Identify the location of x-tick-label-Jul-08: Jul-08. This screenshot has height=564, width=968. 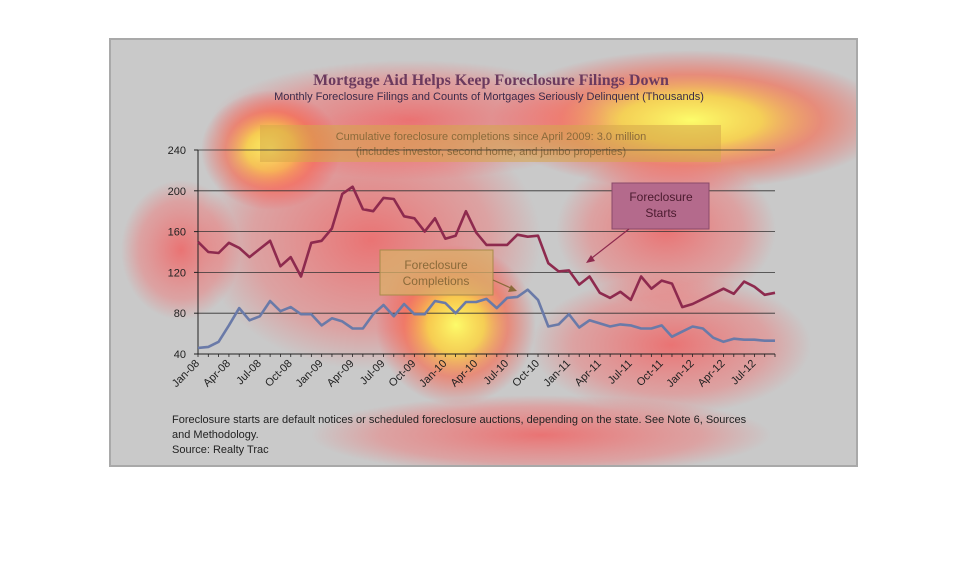
(249, 373).